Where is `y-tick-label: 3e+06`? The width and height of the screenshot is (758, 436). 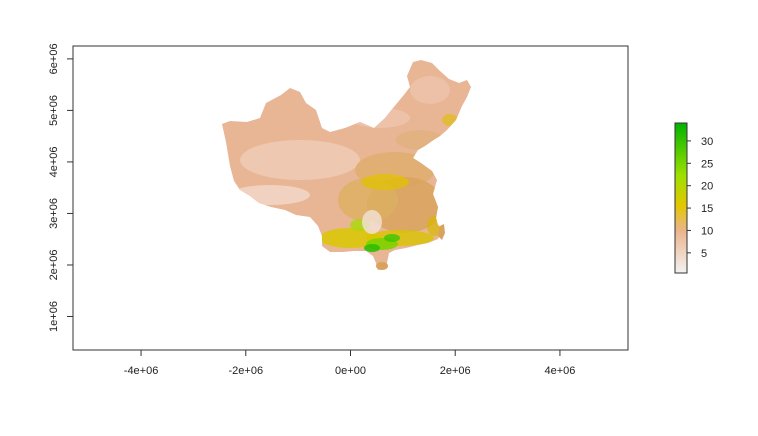
y-tick-label: 3e+06 is located at coordinates (54, 213).